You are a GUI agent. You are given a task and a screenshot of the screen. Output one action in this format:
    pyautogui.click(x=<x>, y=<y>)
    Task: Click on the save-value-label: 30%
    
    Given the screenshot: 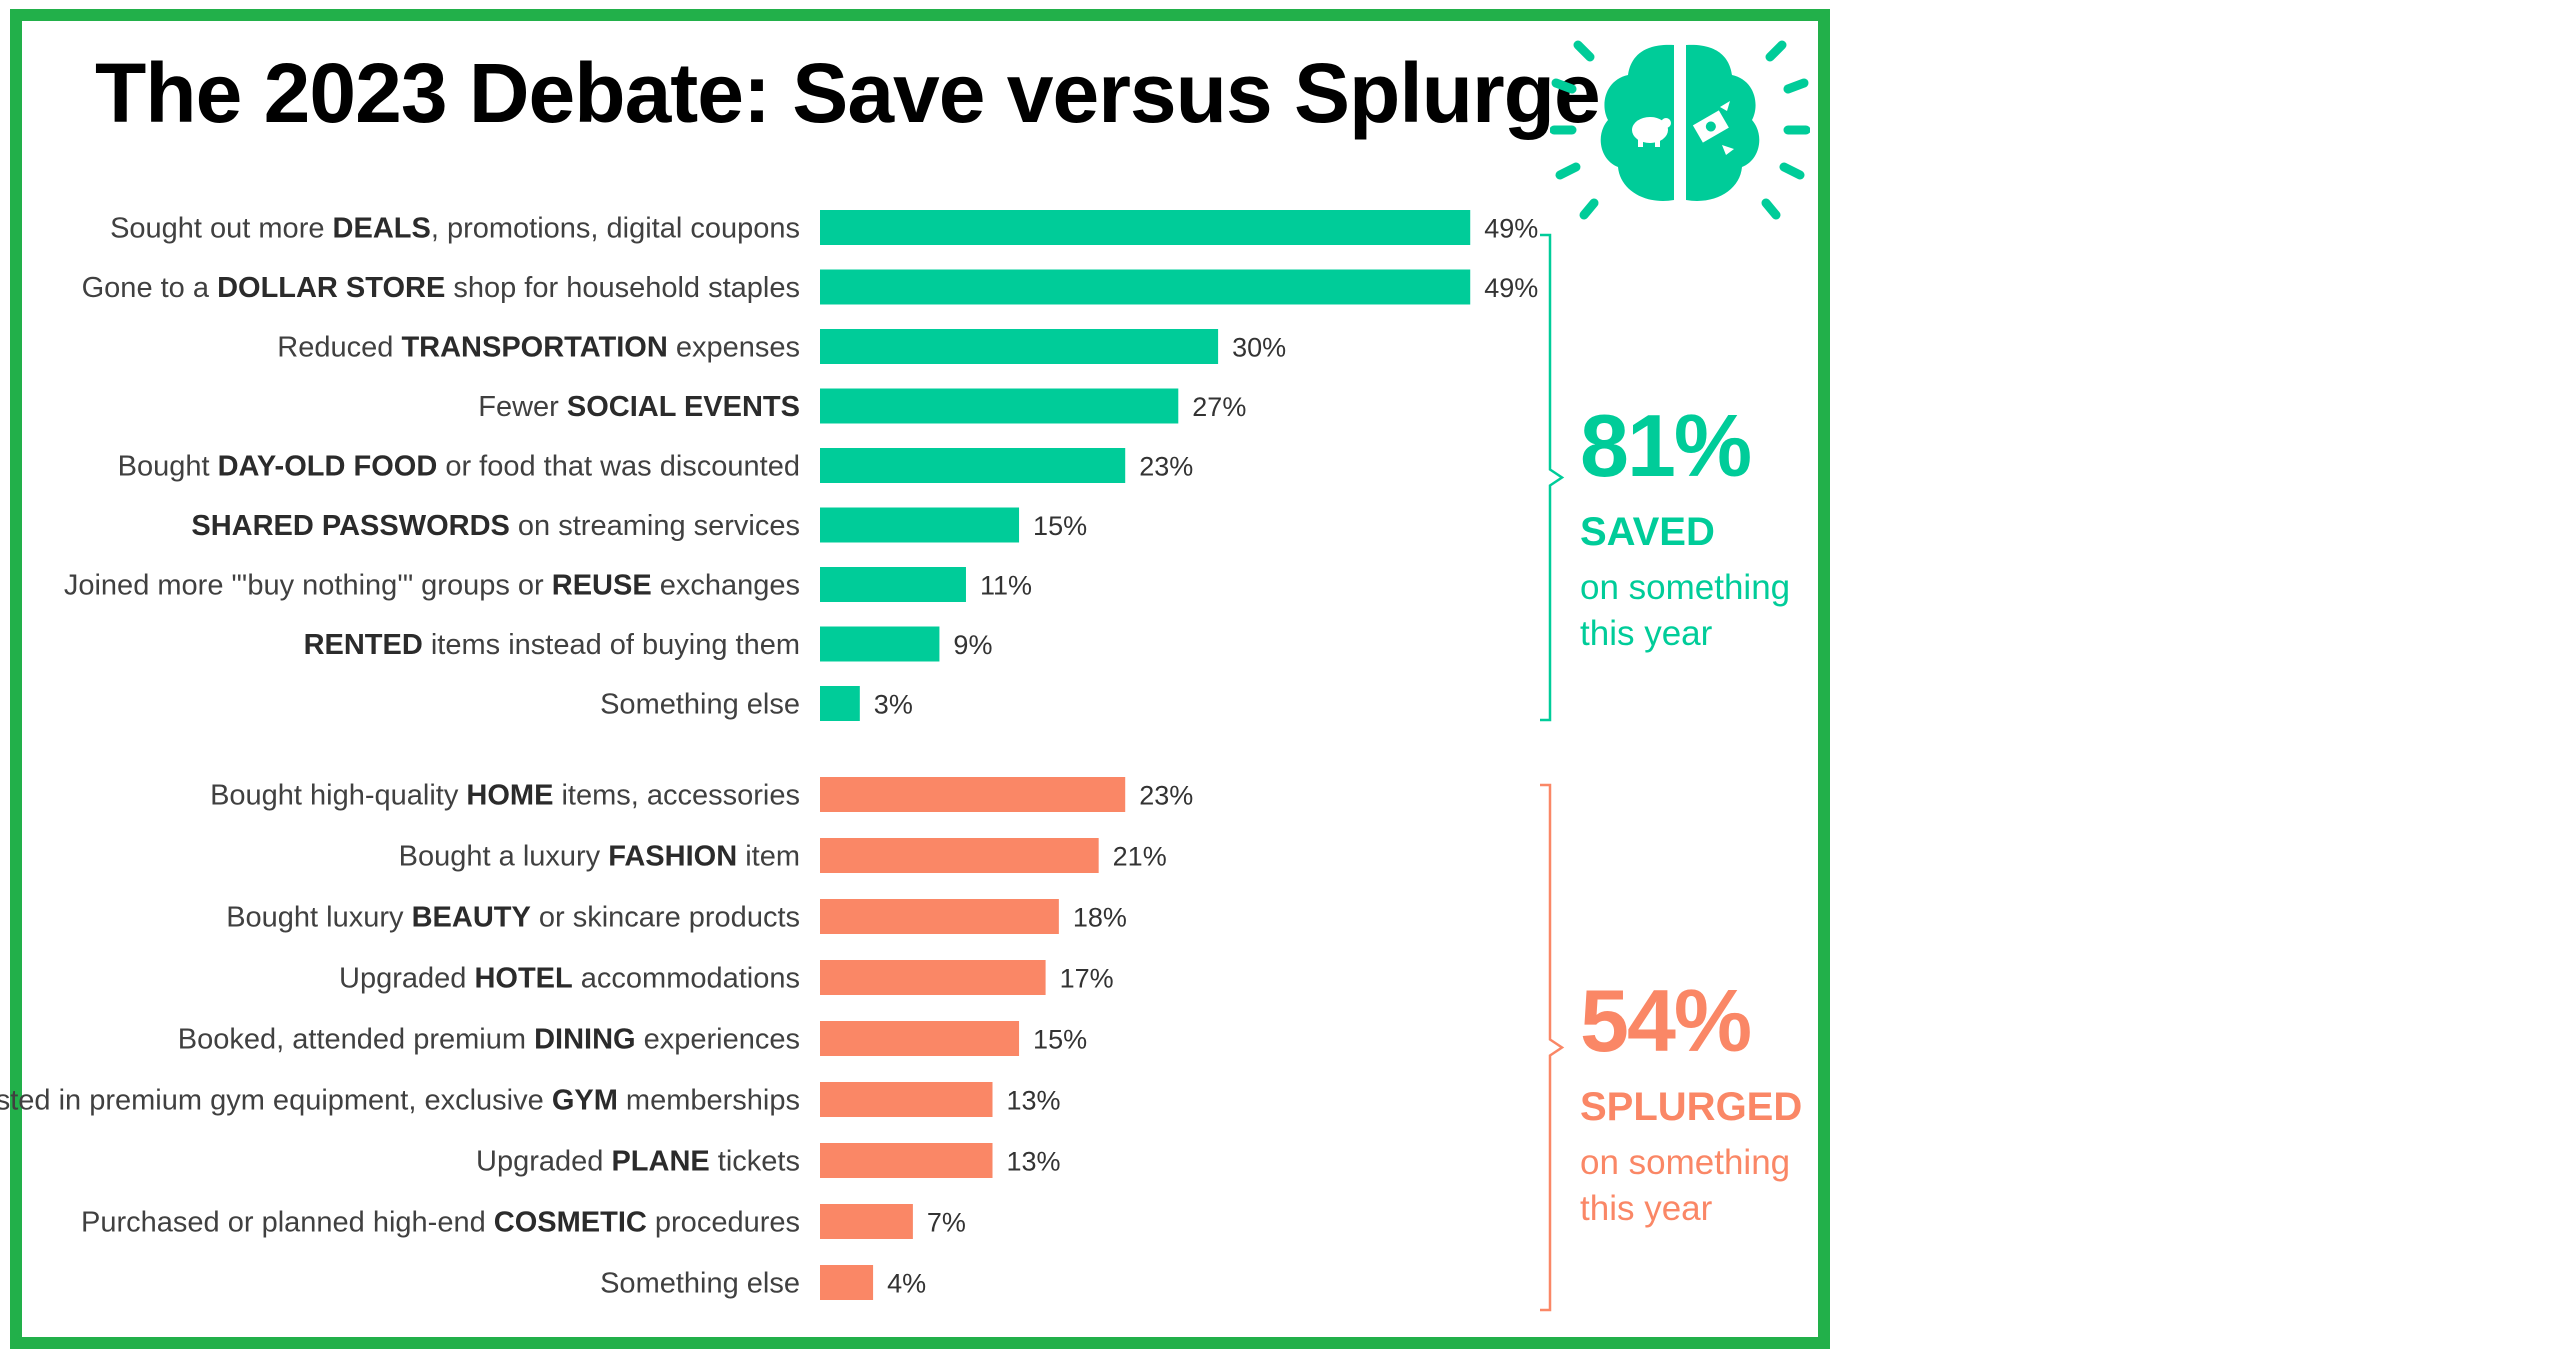 What is the action you would take?
    pyautogui.click(x=1259, y=348)
    